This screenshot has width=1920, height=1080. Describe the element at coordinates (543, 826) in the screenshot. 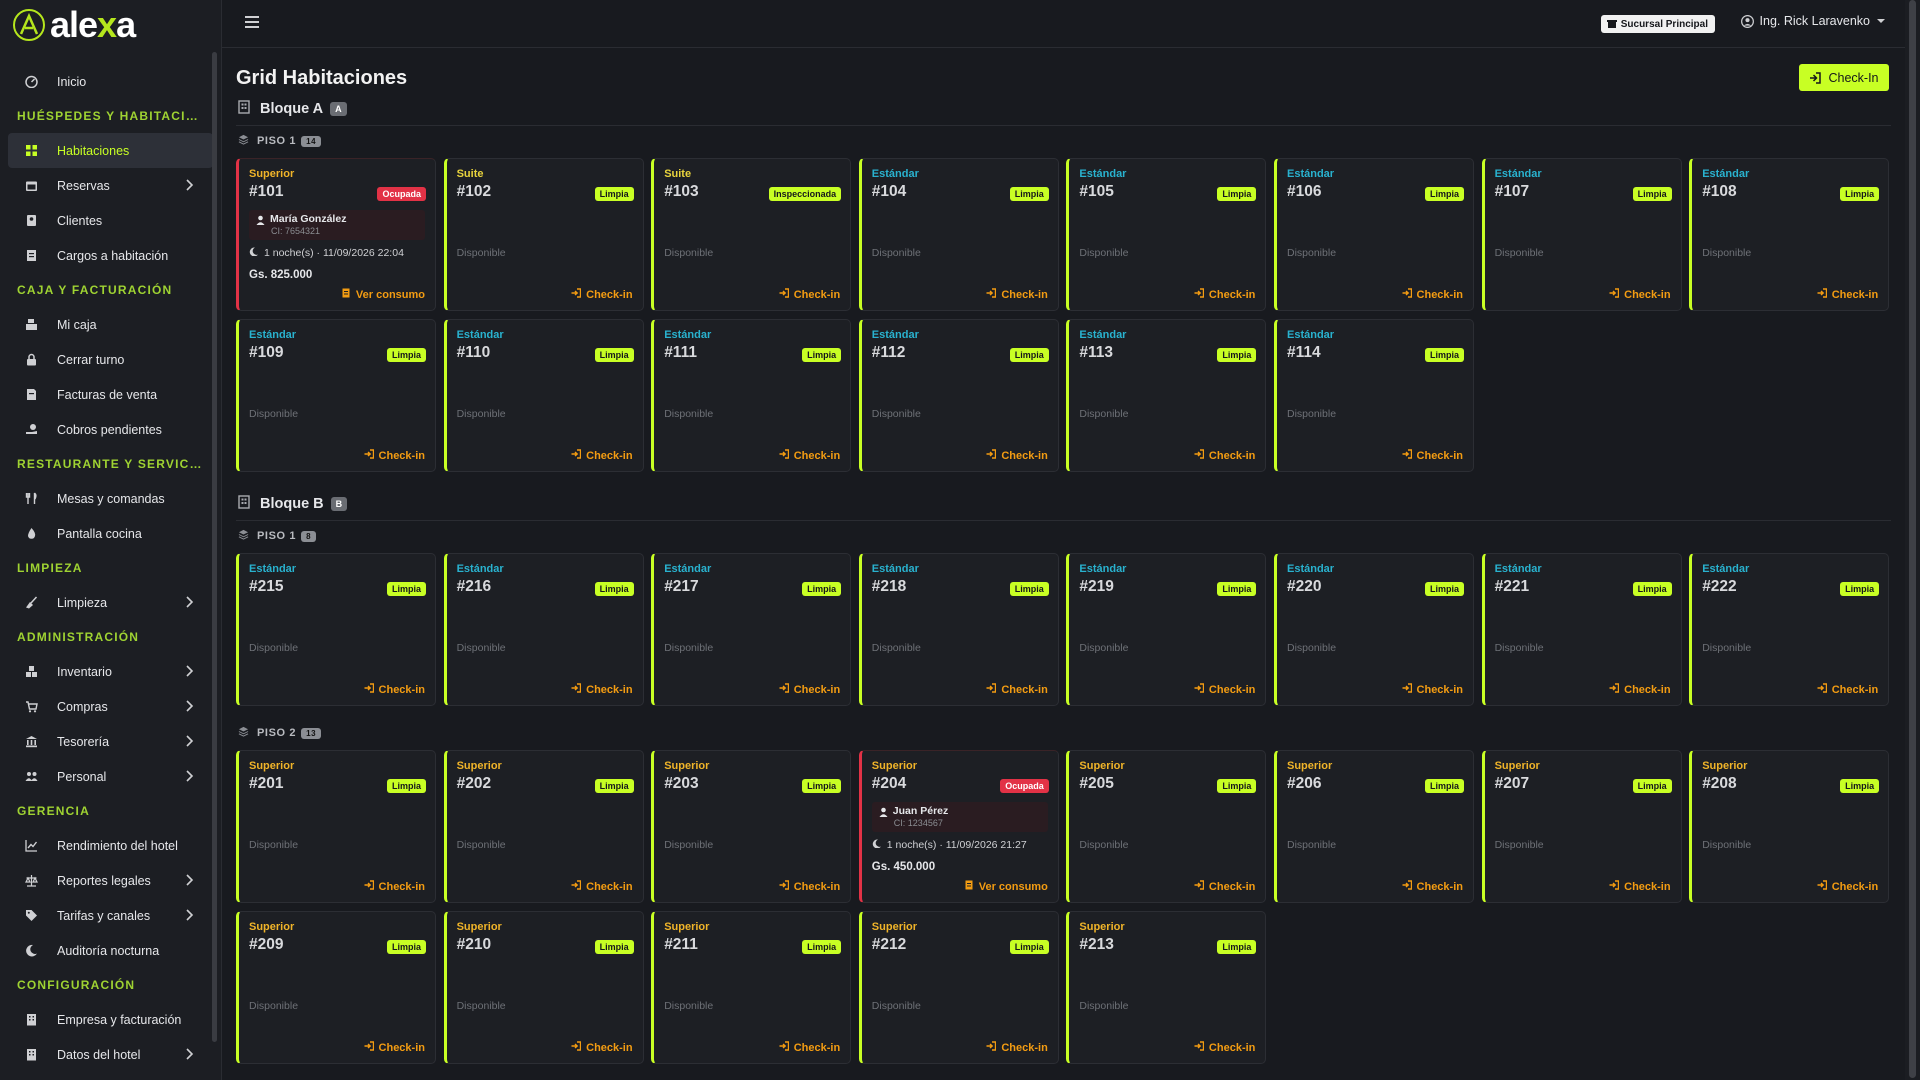

I see `room-card: Superior #202 Limpia Disponible Check-in` at that location.